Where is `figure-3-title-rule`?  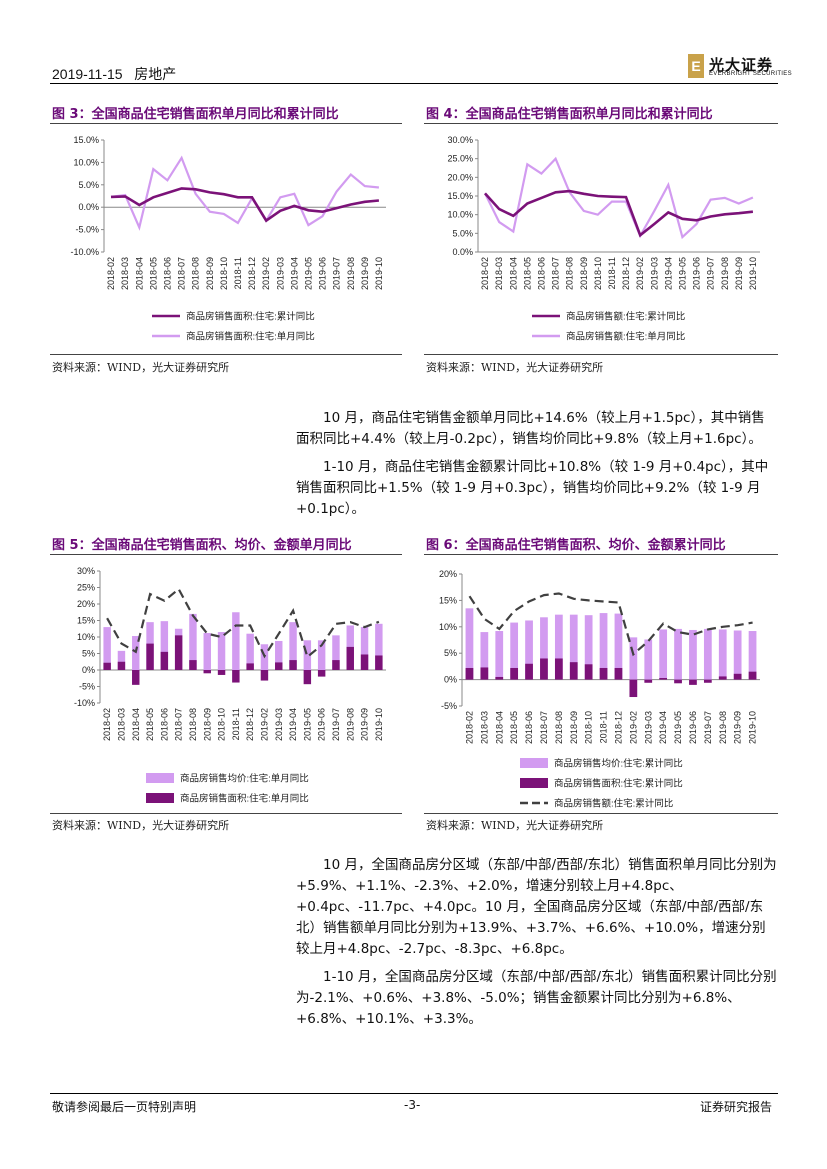
figure-3-title-rule is located at coordinates (226, 123).